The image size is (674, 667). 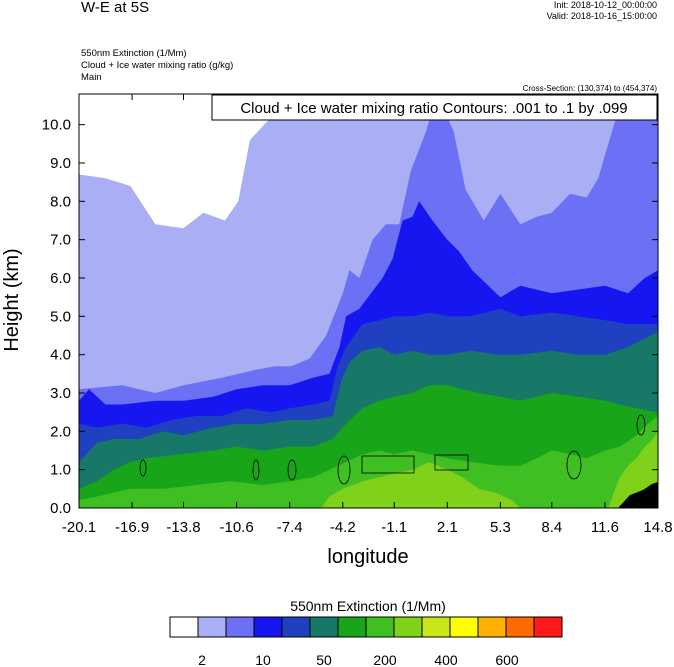 What do you see at coordinates (91, 77) in the screenshot?
I see `subtitle-main: Main` at bounding box center [91, 77].